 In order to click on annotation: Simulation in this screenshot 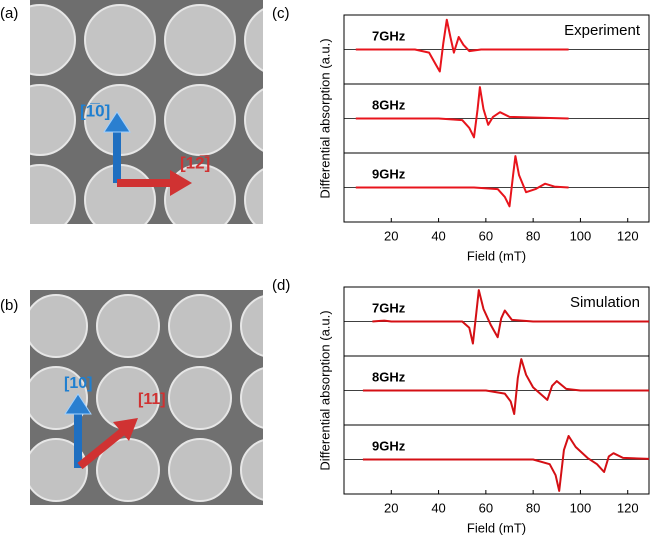, I will do `click(605, 302)`.